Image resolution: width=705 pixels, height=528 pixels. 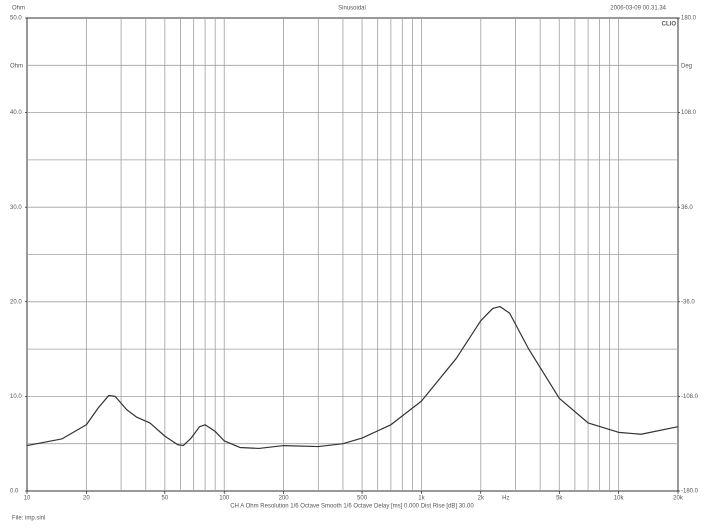 What do you see at coordinates (165, 499) in the screenshot?
I see `x-tick-label: 50` at bounding box center [165, 499].